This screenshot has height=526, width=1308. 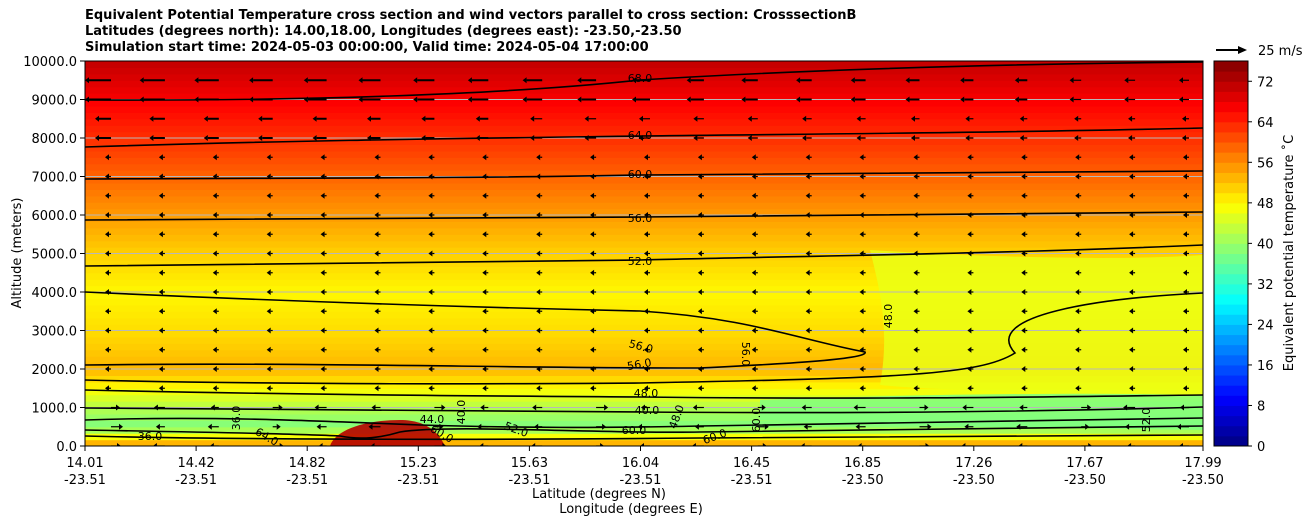 I want to click on y-tick-label: 2000.0, so click(x=55, y=370).